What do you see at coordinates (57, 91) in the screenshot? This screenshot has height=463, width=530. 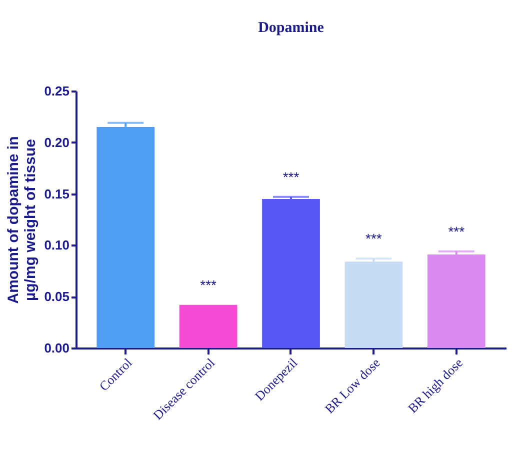 I see `y-tick-label: 0.25` at bounding box center [57, 91].